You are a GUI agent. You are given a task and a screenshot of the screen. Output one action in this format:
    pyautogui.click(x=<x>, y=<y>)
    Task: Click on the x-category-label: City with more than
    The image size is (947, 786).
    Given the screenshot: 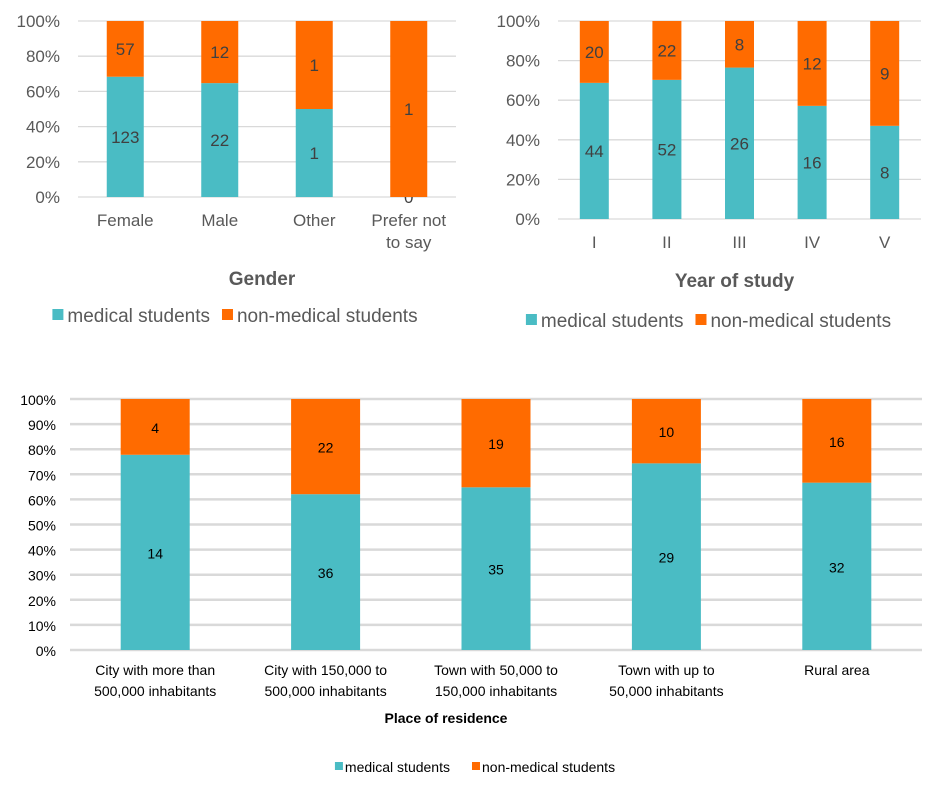 What is the action you would take?
    pyautogui.click(x=155, y=670)
    